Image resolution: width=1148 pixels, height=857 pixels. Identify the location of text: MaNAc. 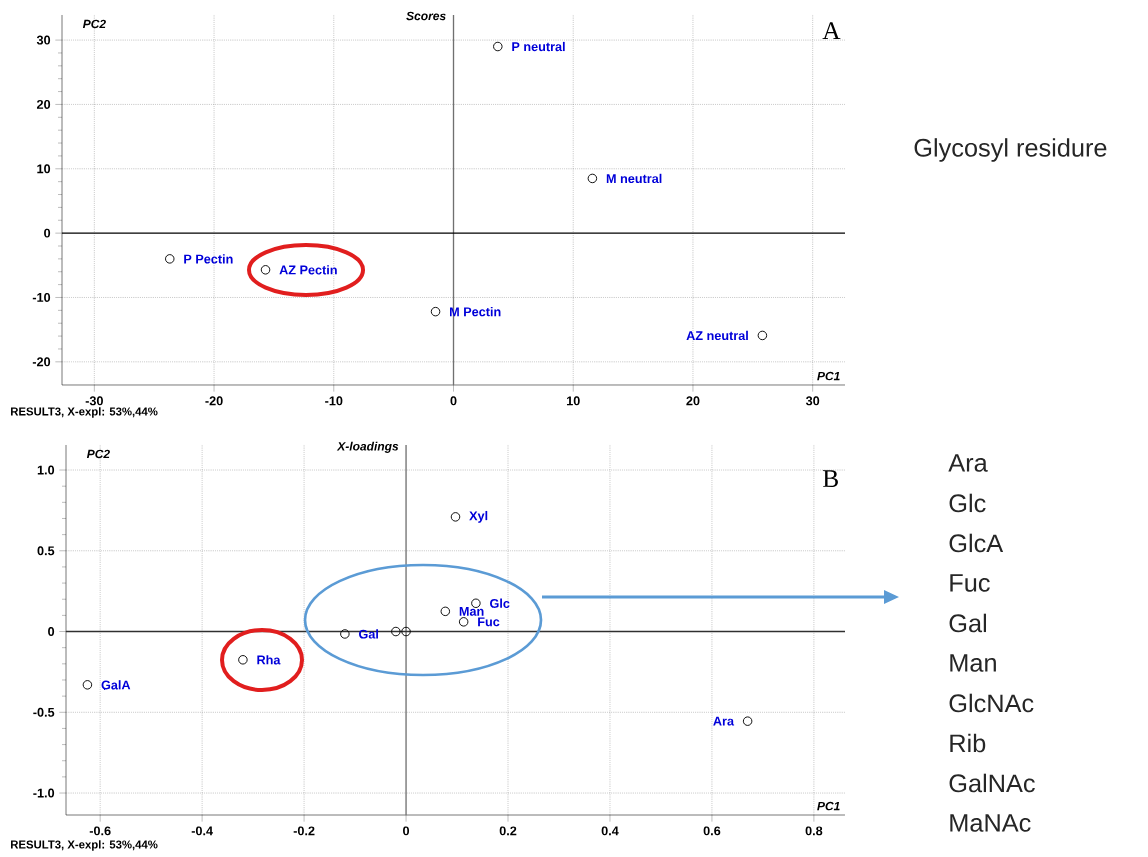
(990, 823).